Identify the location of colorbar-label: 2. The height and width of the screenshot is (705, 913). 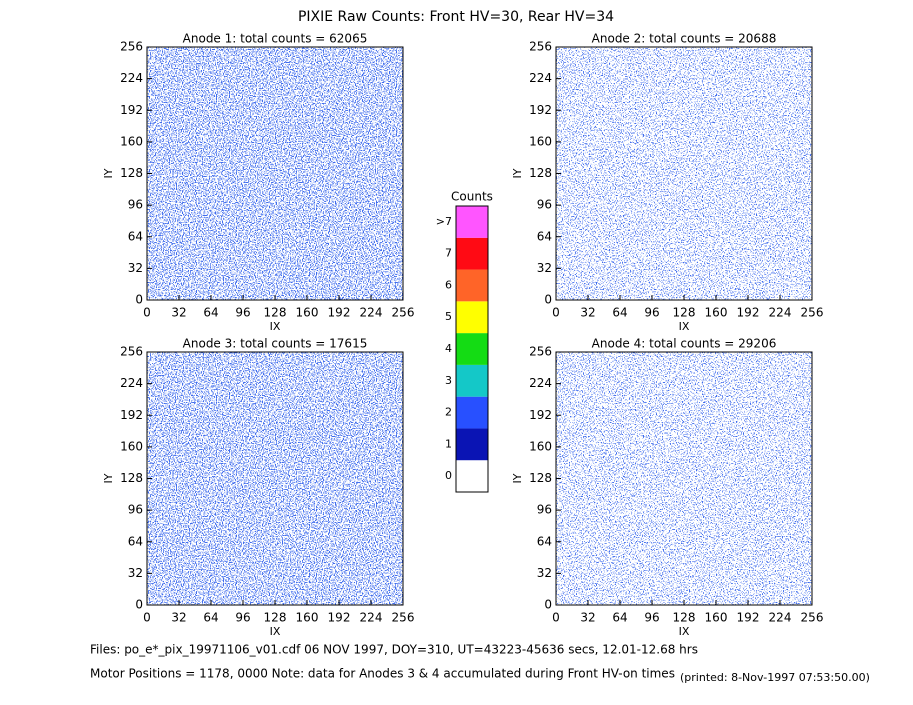
(448, 412).